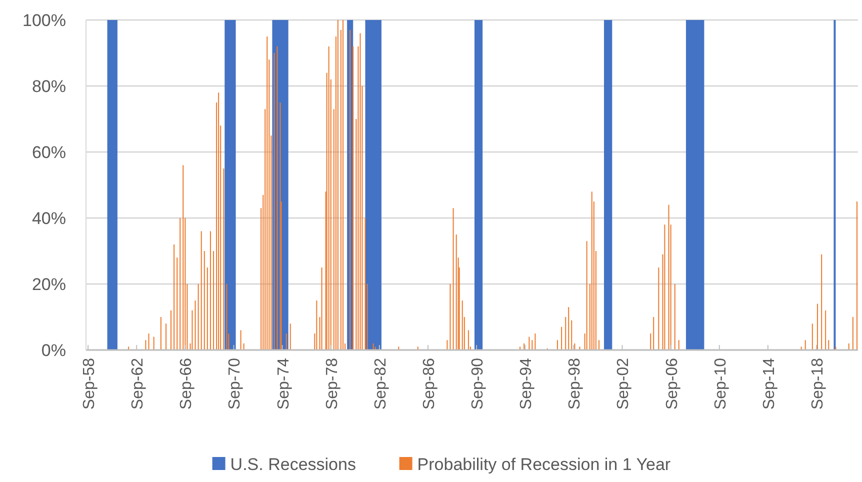 This screenshot has width=862, height=482. What do you see at coordinates (381, 384) in the screenshot?
I see `x-tick-label: Sep-82` at bounding box center [381, 384].